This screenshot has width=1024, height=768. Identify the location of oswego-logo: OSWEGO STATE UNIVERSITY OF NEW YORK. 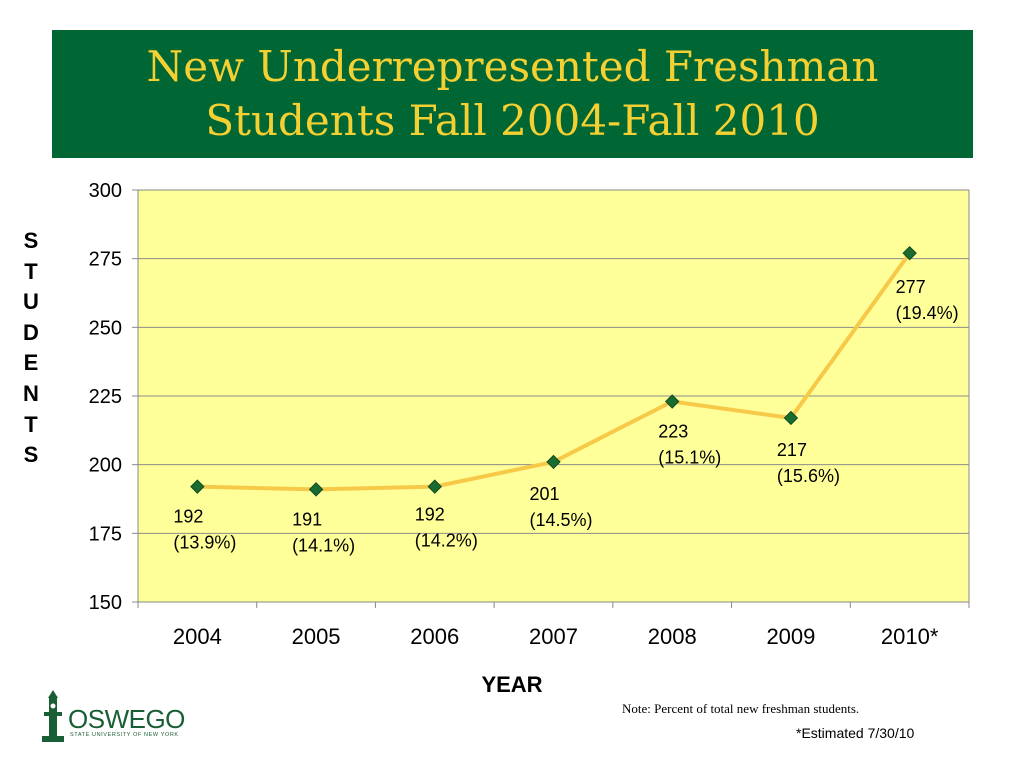
(123, 718).